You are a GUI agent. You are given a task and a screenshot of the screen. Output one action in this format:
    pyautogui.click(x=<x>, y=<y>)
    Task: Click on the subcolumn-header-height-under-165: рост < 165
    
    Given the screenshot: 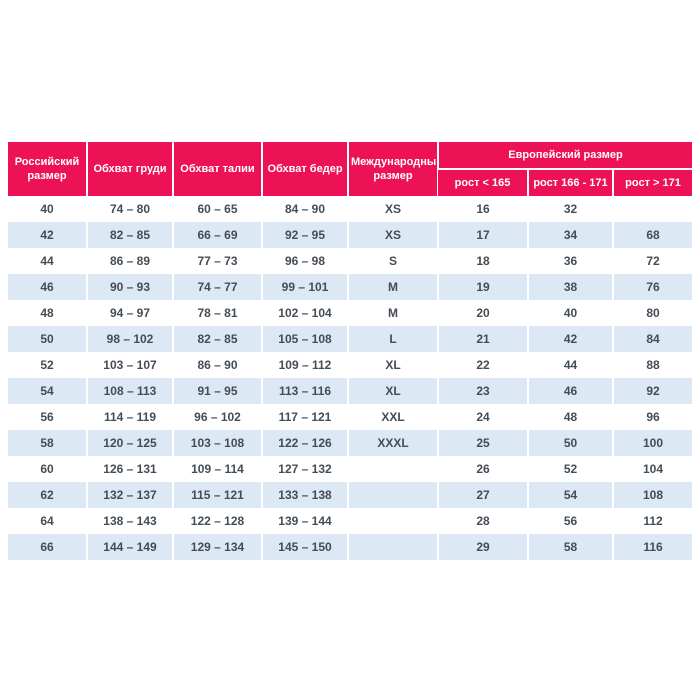 What is the action you would take?
    pyautogui.click(x=483, y=182)
    